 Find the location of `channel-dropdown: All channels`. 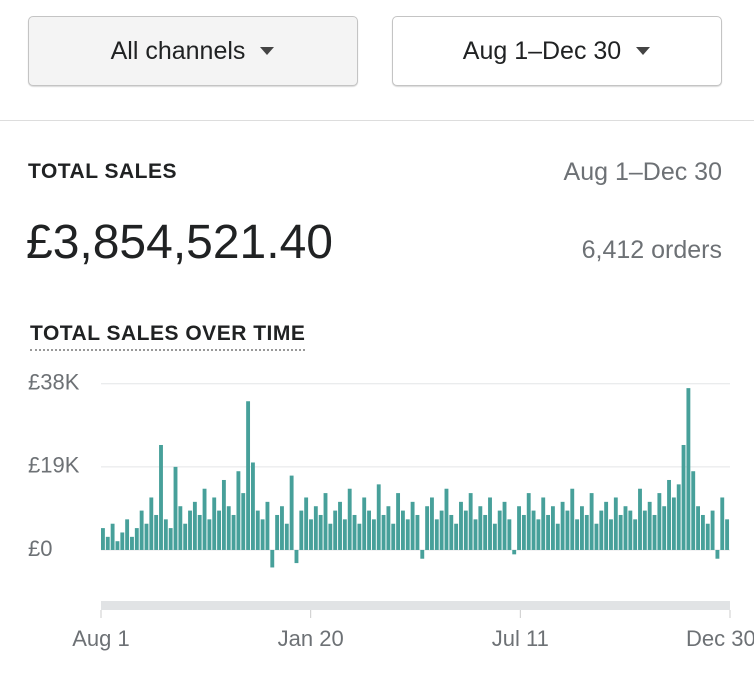

channel-dropdown: All channels is located at coordinates (193, 51).